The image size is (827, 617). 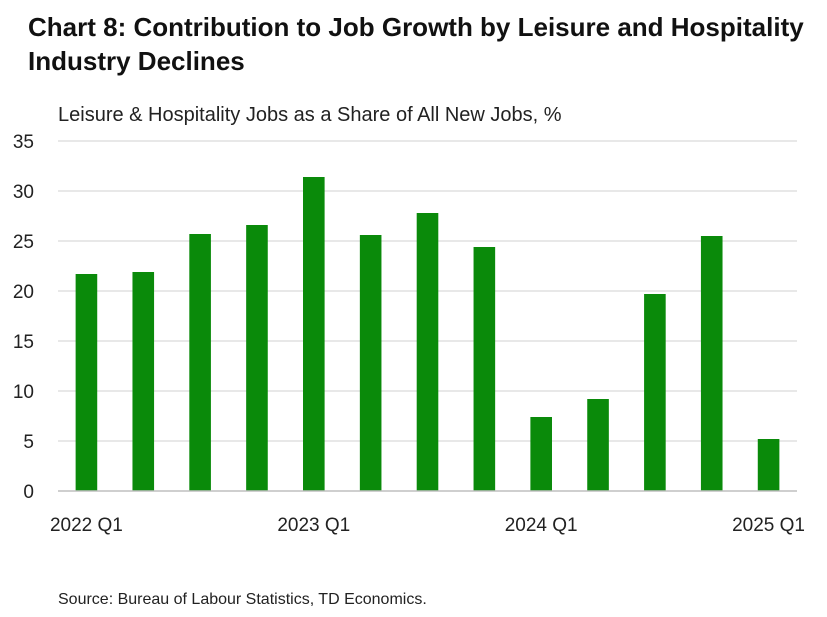 What do you see at coordinates (768, 525) in the screenshot?
I see `x-tick-label: 2025 Q1` at bounding box center [768, 525].